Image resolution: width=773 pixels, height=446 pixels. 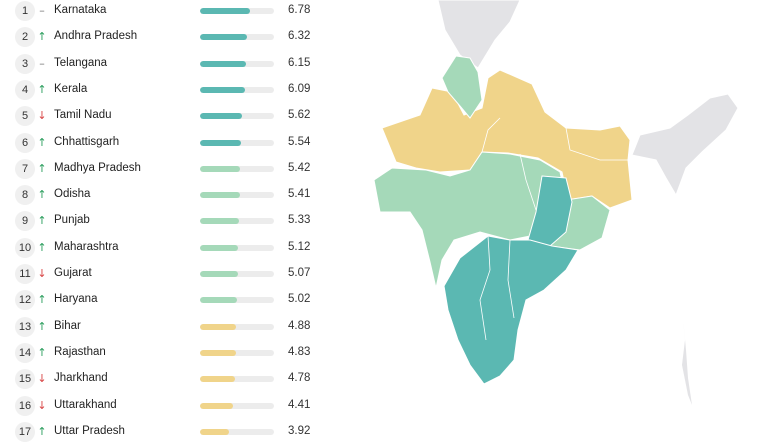 What do you see at coordinates (25, 352) in the screenshot?
I see `rank-number: 14` at bounding box center [25, 352].